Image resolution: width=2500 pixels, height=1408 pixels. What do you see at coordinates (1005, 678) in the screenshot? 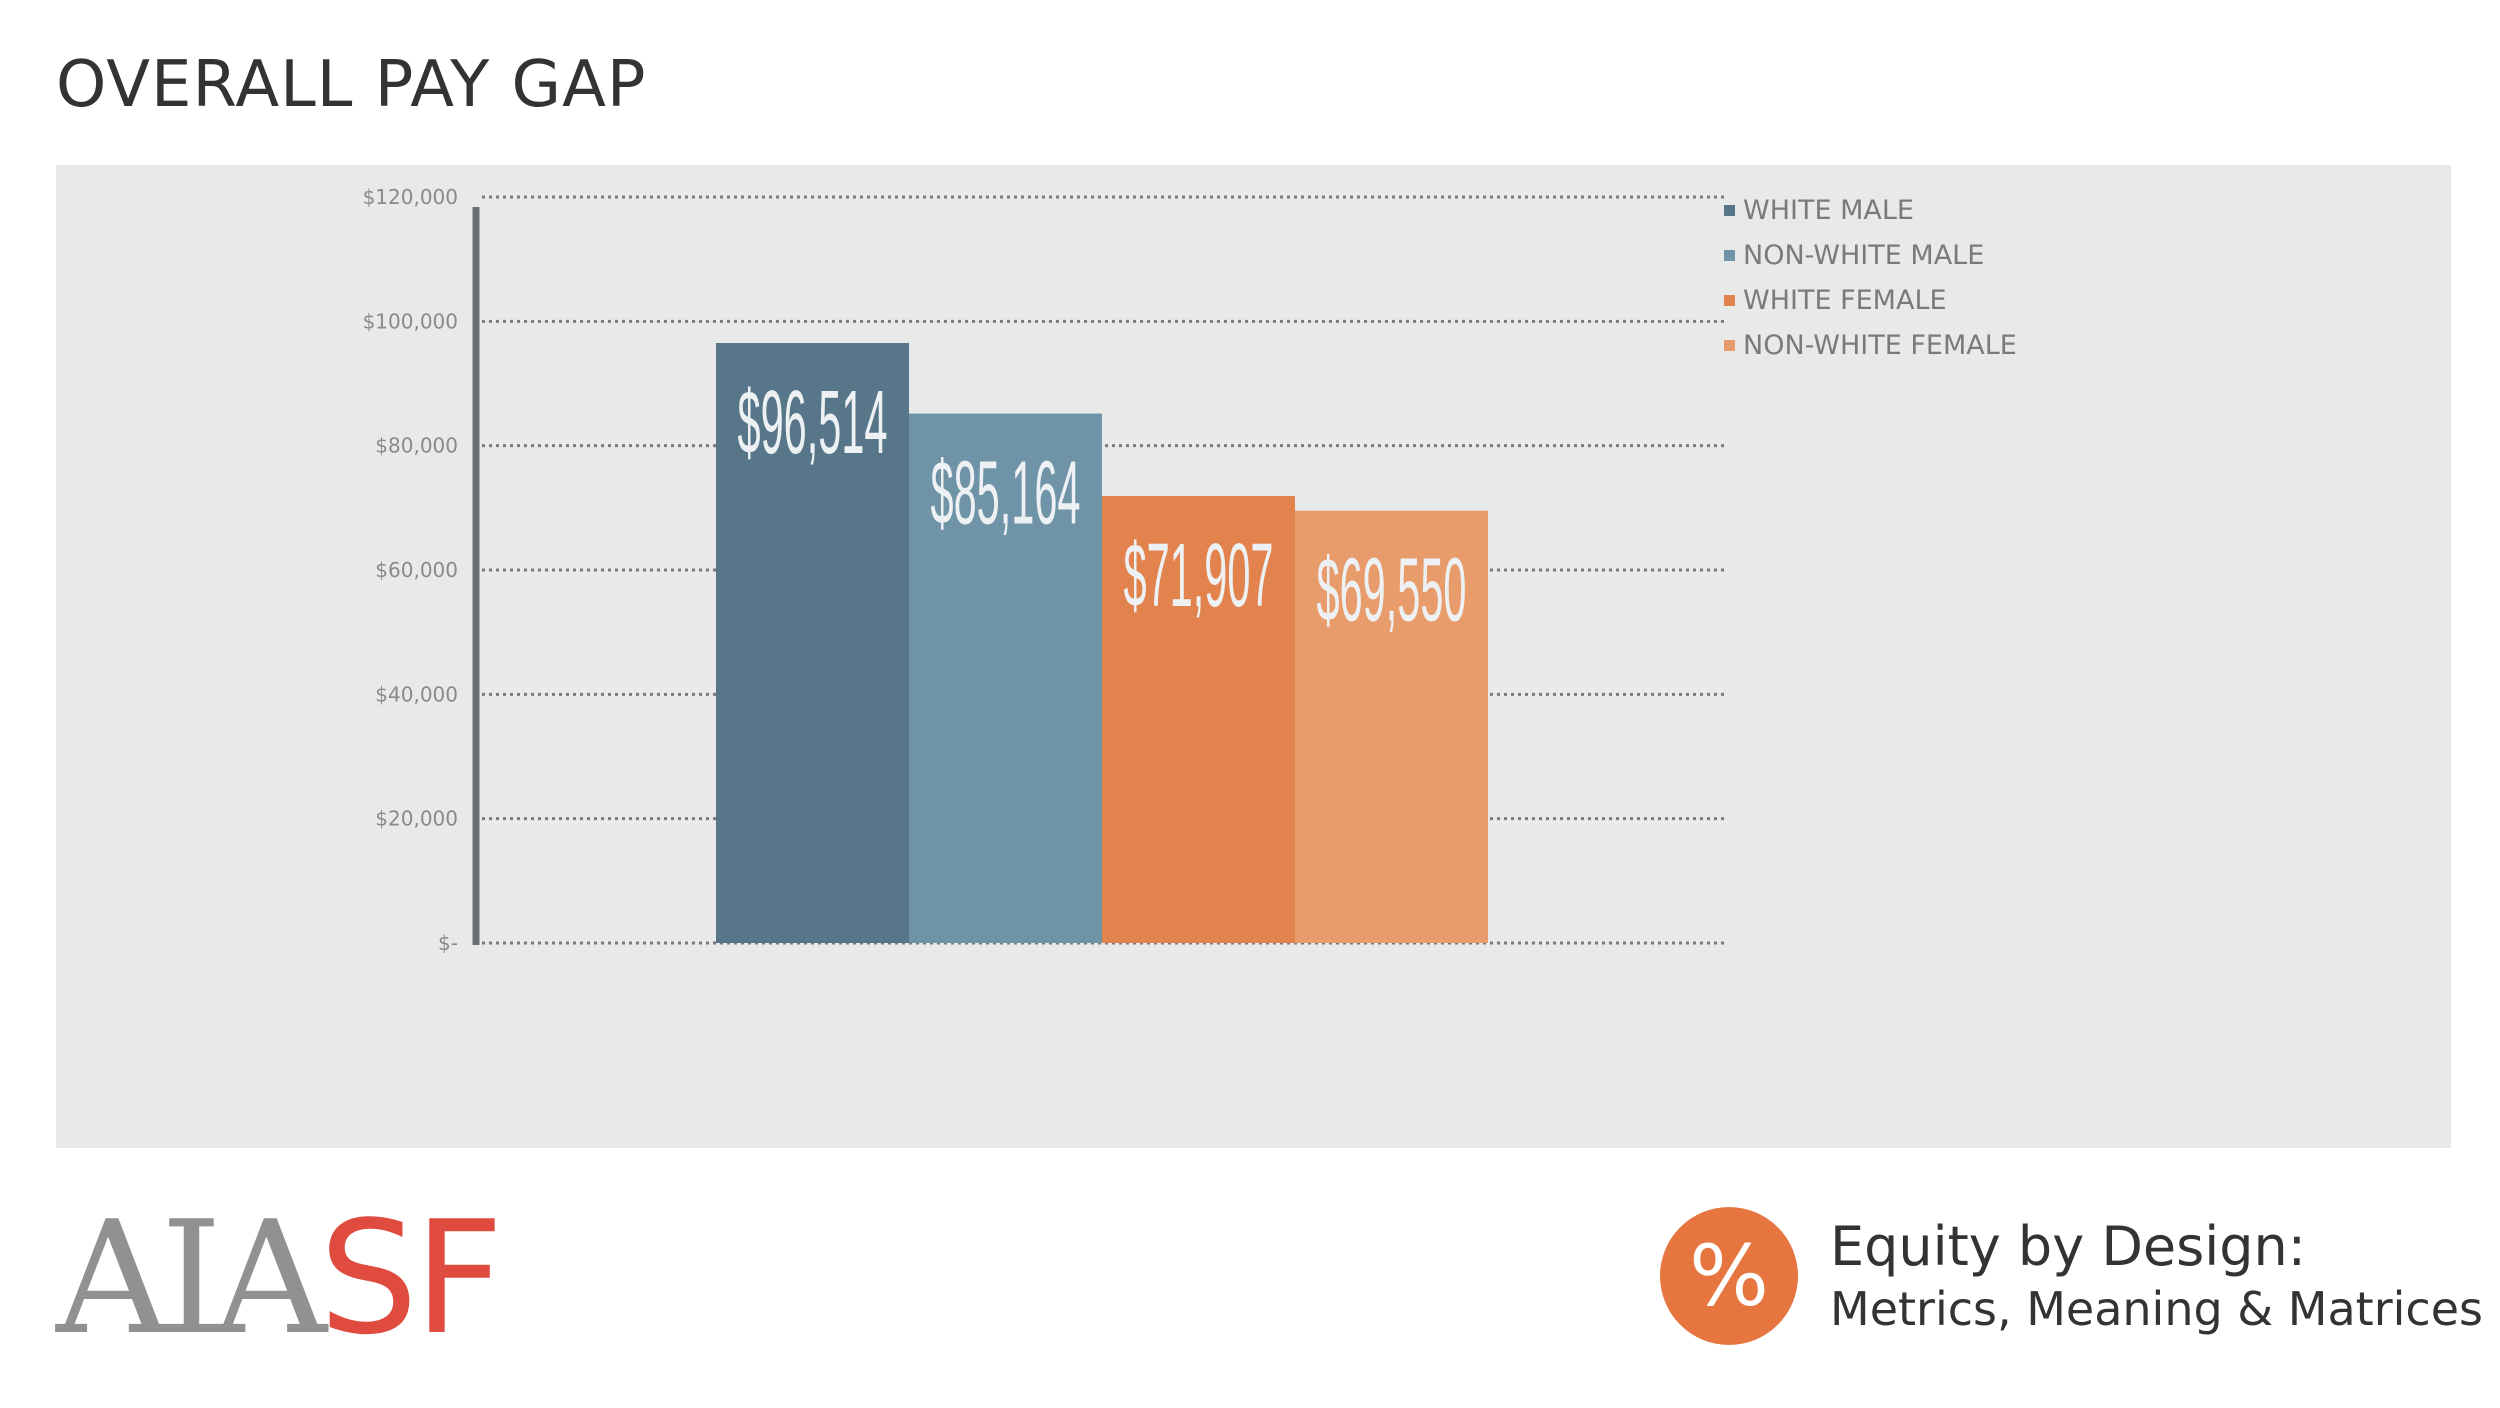
I see `bar-non-white-male` at bounding box center [1005, 678].